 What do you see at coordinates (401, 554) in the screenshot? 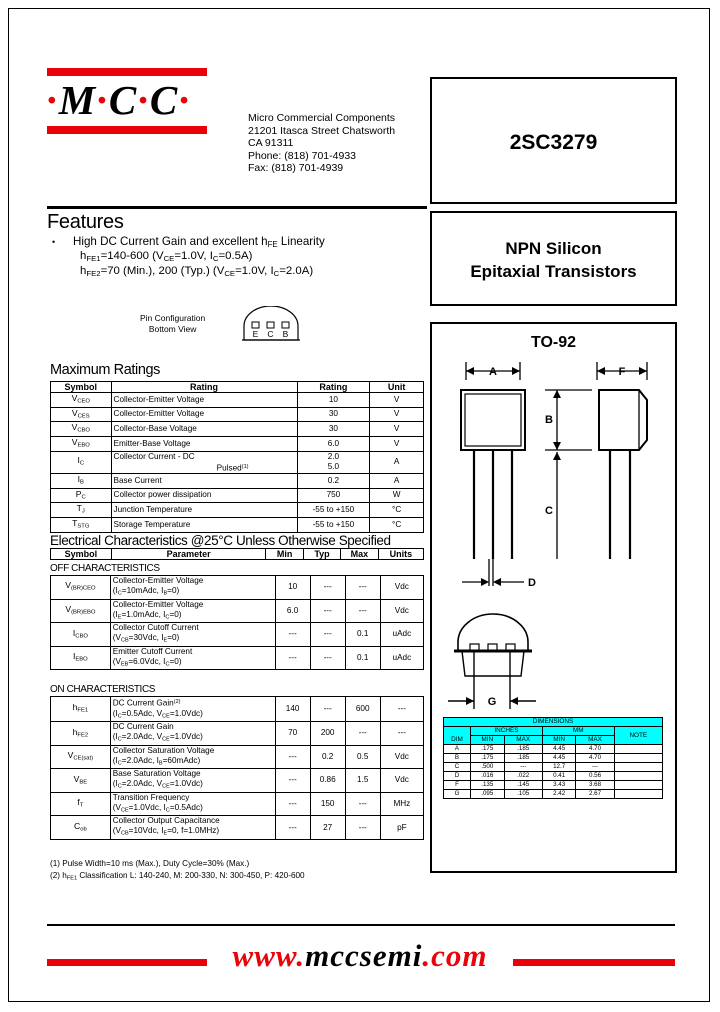
I see `col-units: Units` at bounding box center [401, 554].